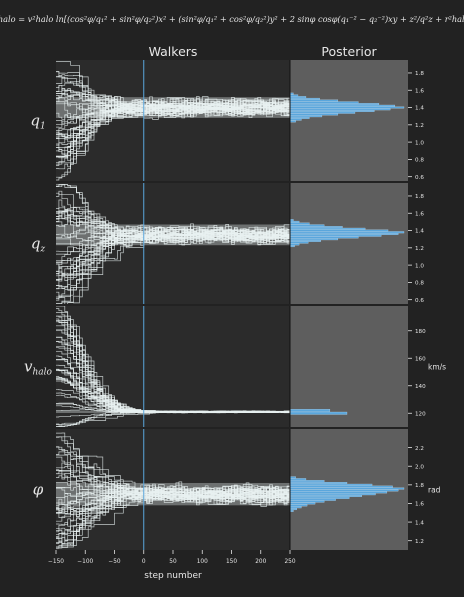  I want to click on walker-panel-qz, so click(173, 243).